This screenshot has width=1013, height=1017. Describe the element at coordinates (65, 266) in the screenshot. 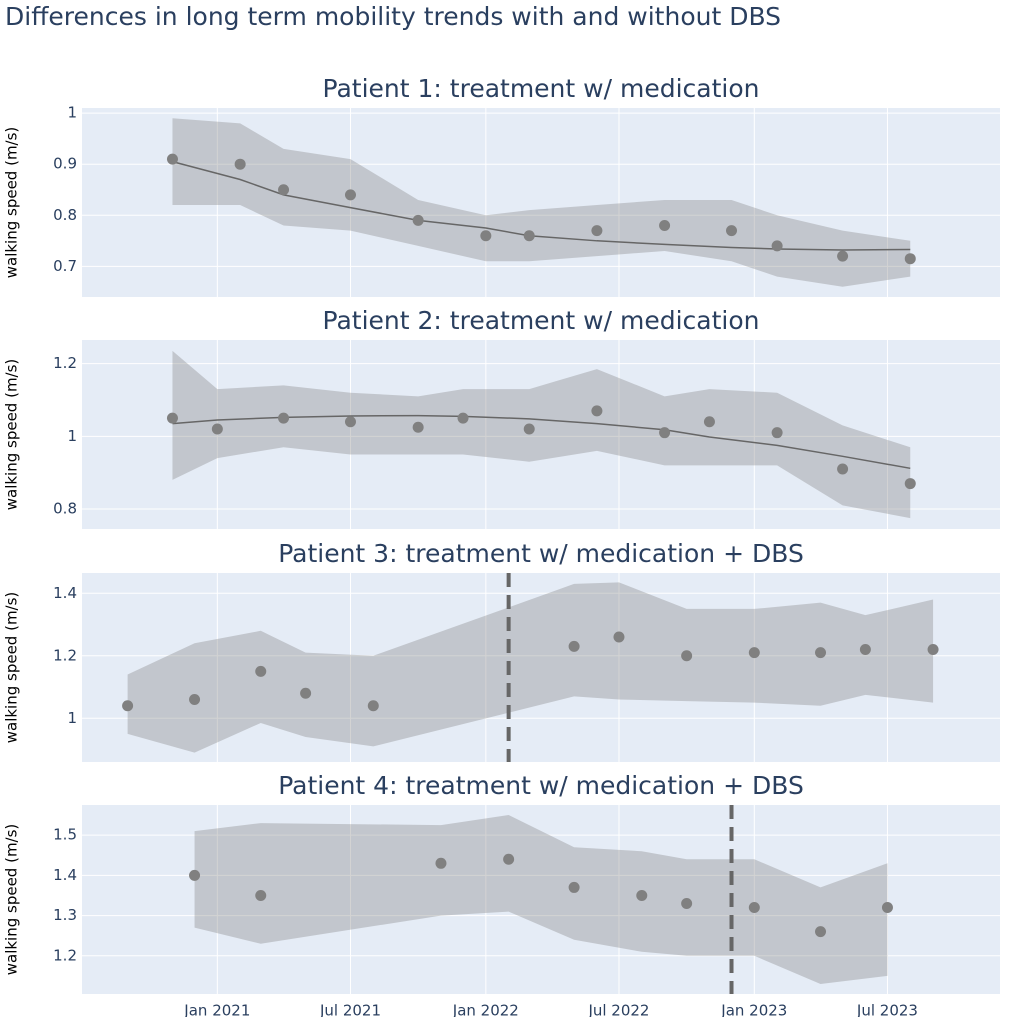

I see `y-tick-label: 0.7` at that location.